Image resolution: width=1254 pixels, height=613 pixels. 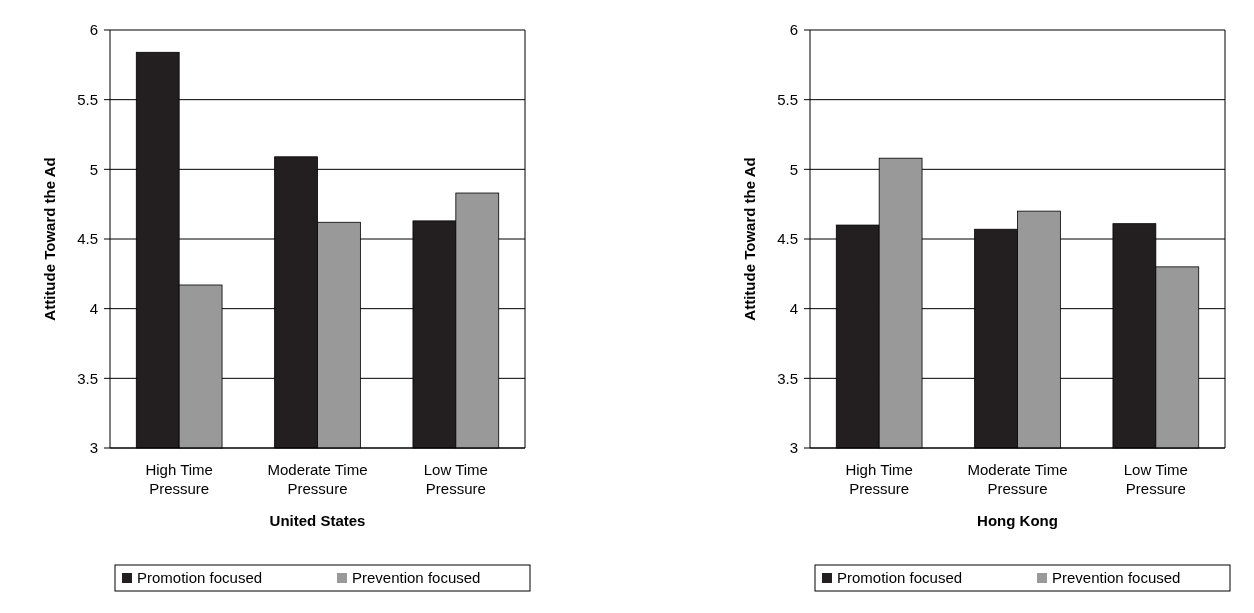 I want to click on x-axis-title: Hong Kong, so click(x=1017, y=520).